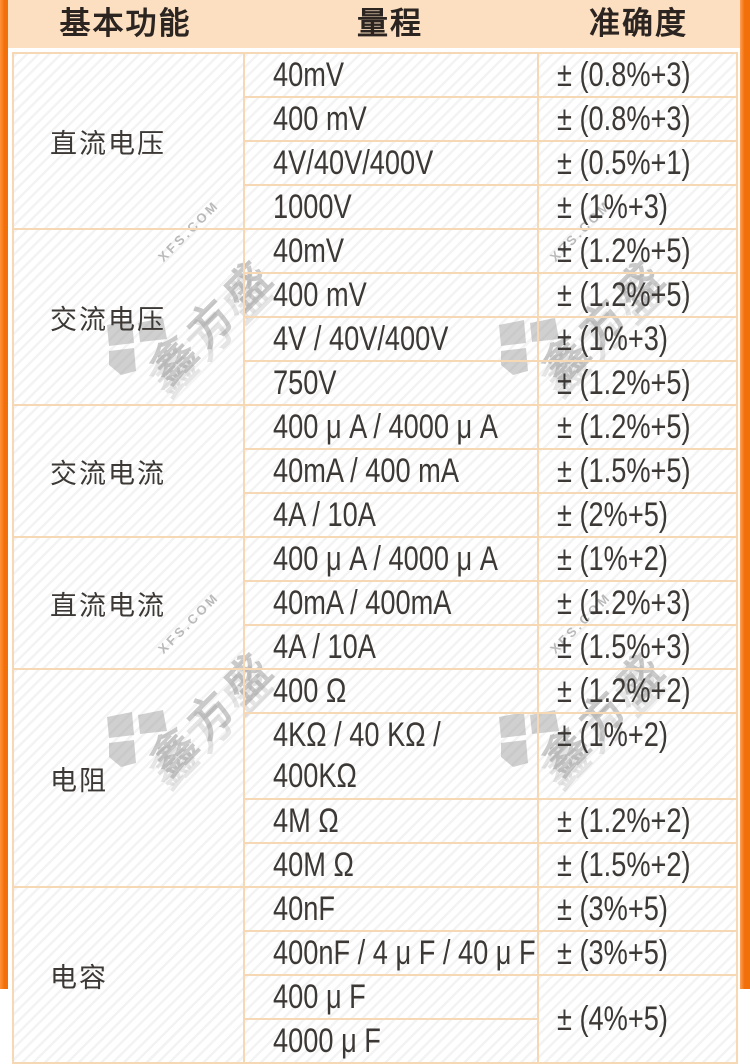 The width and height of the screenshot is (750, 1064). Describe the element at coordinates (357, 755) in the screenshot. I see `range-value: 4KΩ / 40 KΩ / 400KΩ` at that location.